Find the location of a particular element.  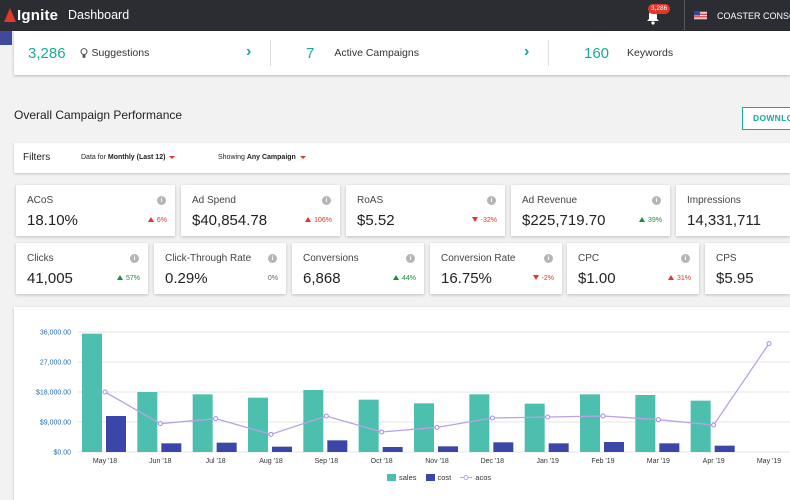

metric-label: CPC is located at coordinates (589, 258).